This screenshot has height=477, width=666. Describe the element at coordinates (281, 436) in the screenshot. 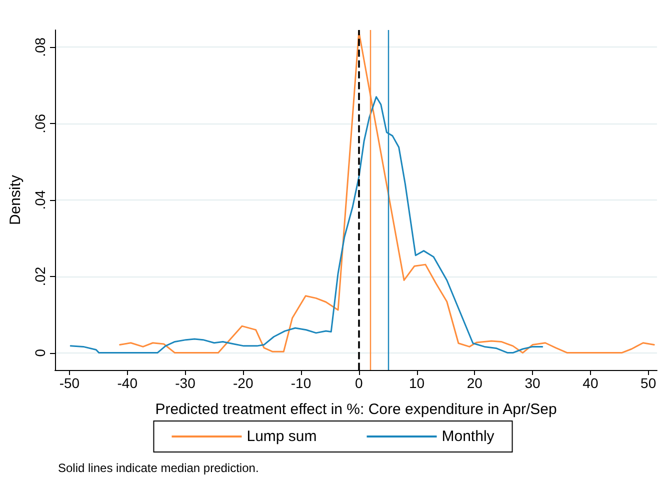

I see `legend-label: Lump sum` at that location.